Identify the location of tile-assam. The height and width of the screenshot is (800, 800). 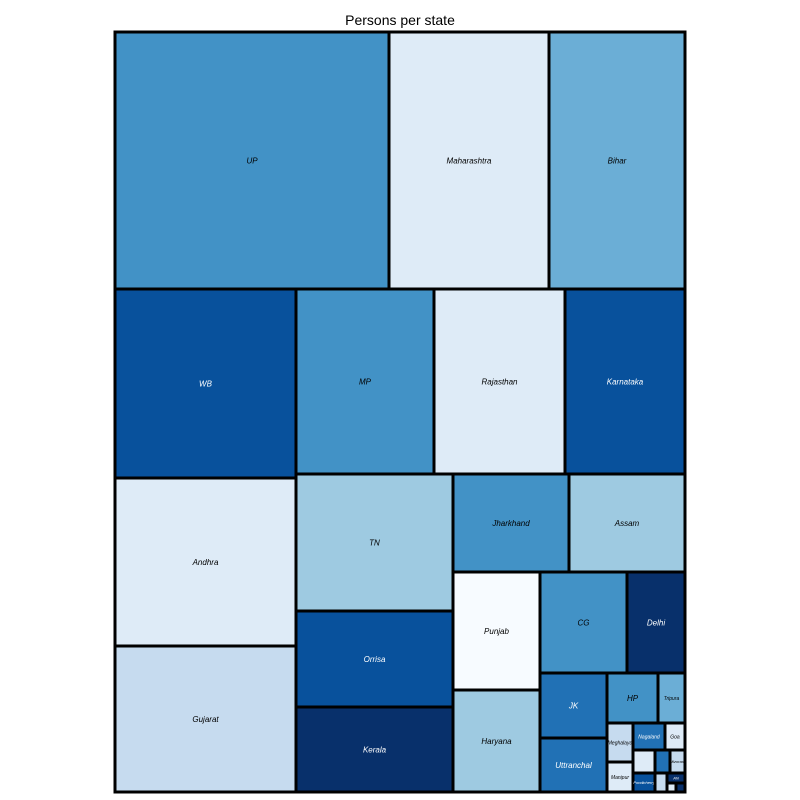
(627, 523).